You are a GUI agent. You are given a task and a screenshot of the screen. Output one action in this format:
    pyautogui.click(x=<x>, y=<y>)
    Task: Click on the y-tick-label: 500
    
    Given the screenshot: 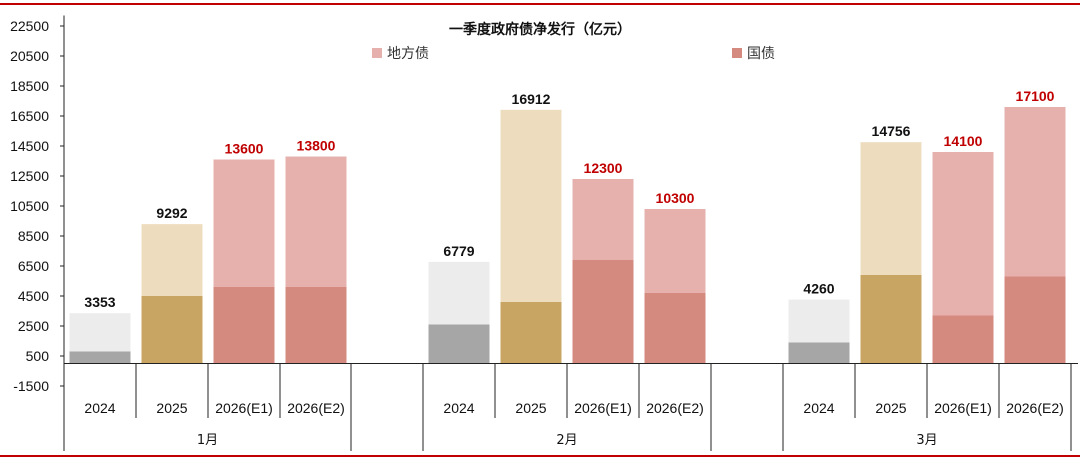 What is the action you would take?
    pyautogui.click(x=38, y=356)
    